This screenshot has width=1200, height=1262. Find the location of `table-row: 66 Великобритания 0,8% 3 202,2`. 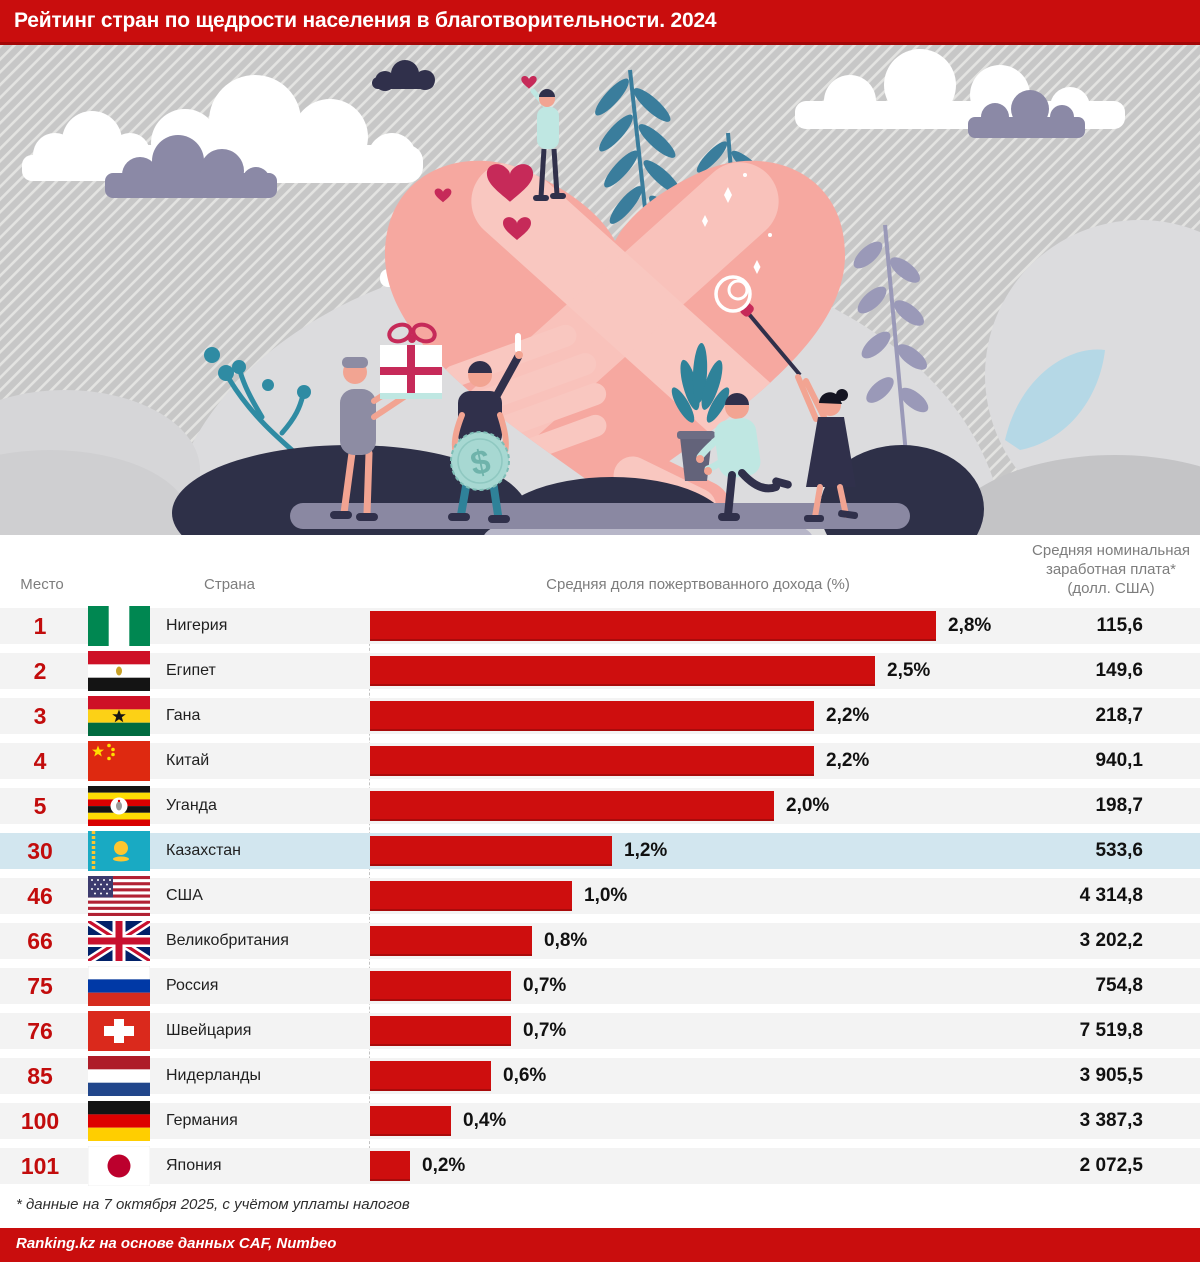

table-row: 66 Великобритания 0,8% 3 202,2 is located at coordinates (600, 941).